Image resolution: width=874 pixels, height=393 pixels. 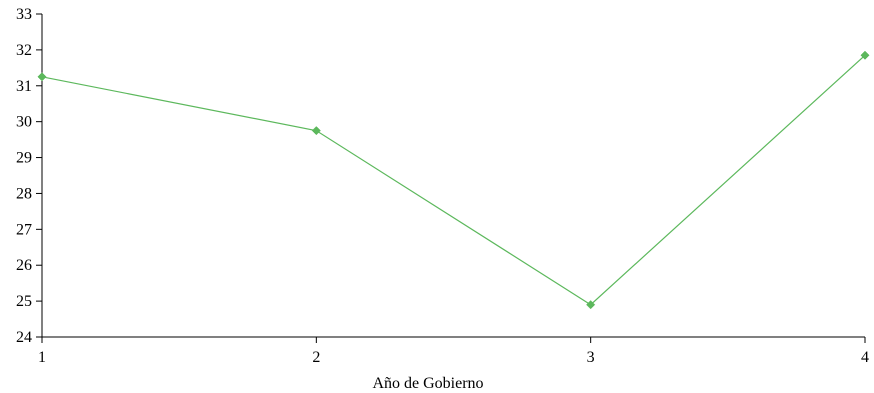 What do you see at coordinates (24, 14) in the screenshot?
I see `y-tick-label: 33` at bounding box center [24, 14].